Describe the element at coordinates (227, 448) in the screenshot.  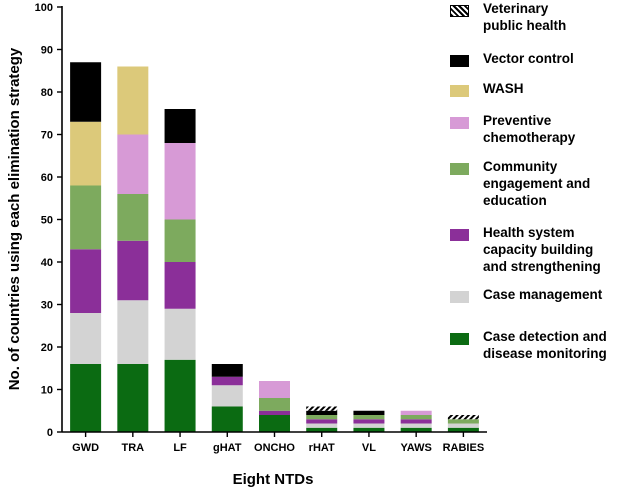
I see `x-tick-label-ghat: gHAT` at that location.